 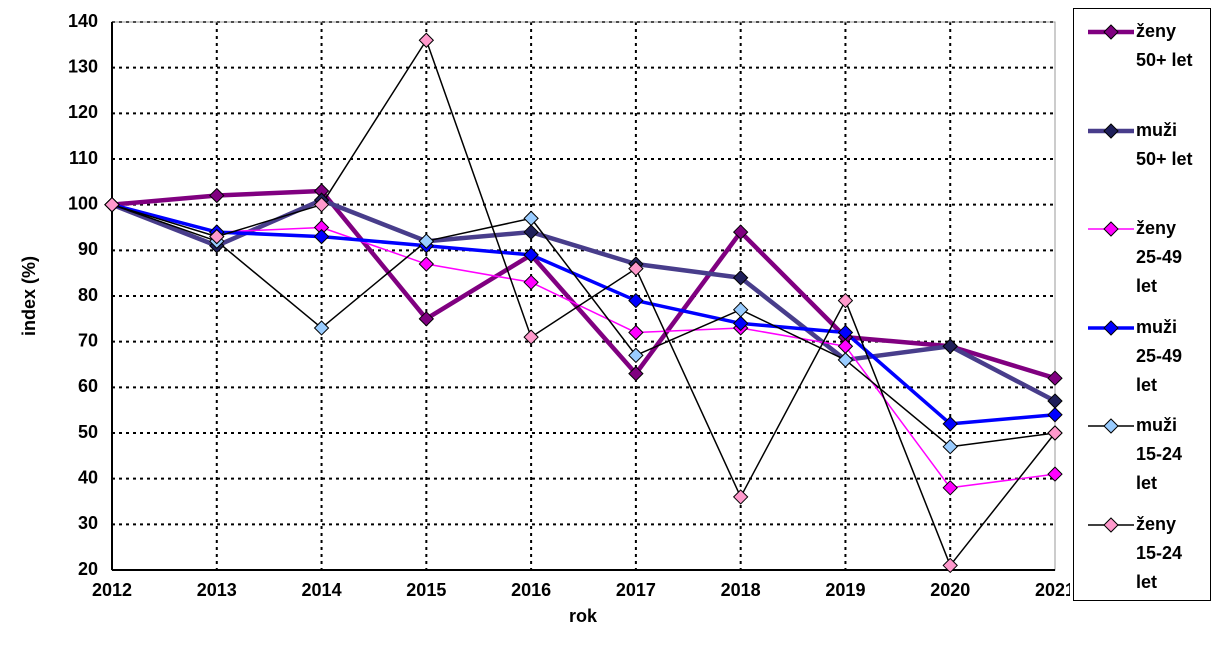 I want to click on legend-entry: ženy 15-24 let, so click(x=1142, y=551).